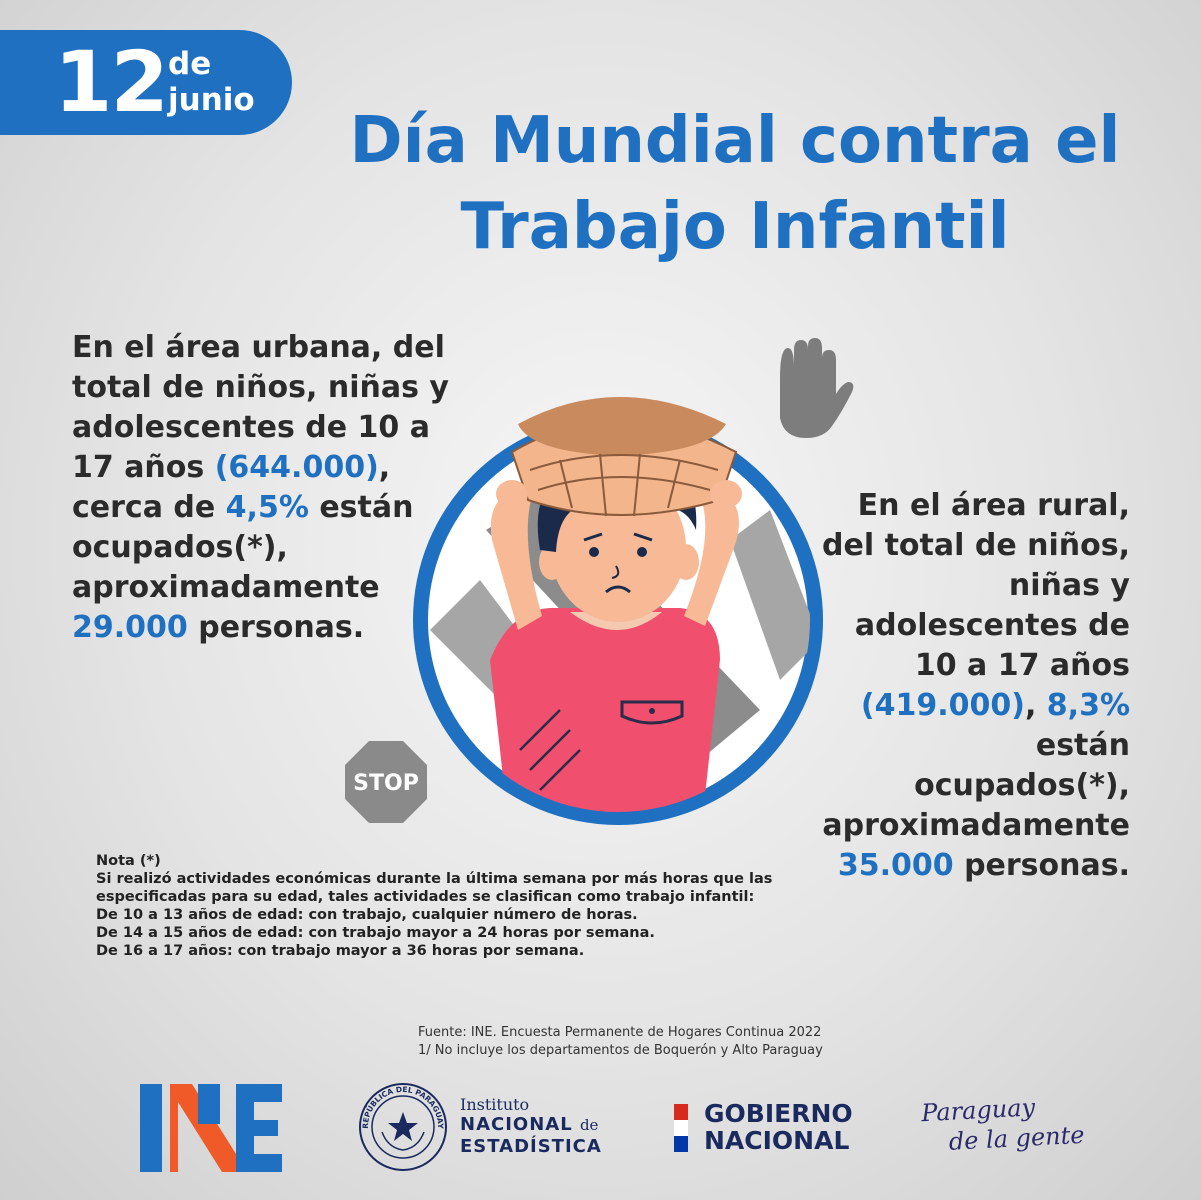  Describe the element at coordinates (267, 507) in the screenshot. I see `urban-percent-value: 4,5%` at that location.